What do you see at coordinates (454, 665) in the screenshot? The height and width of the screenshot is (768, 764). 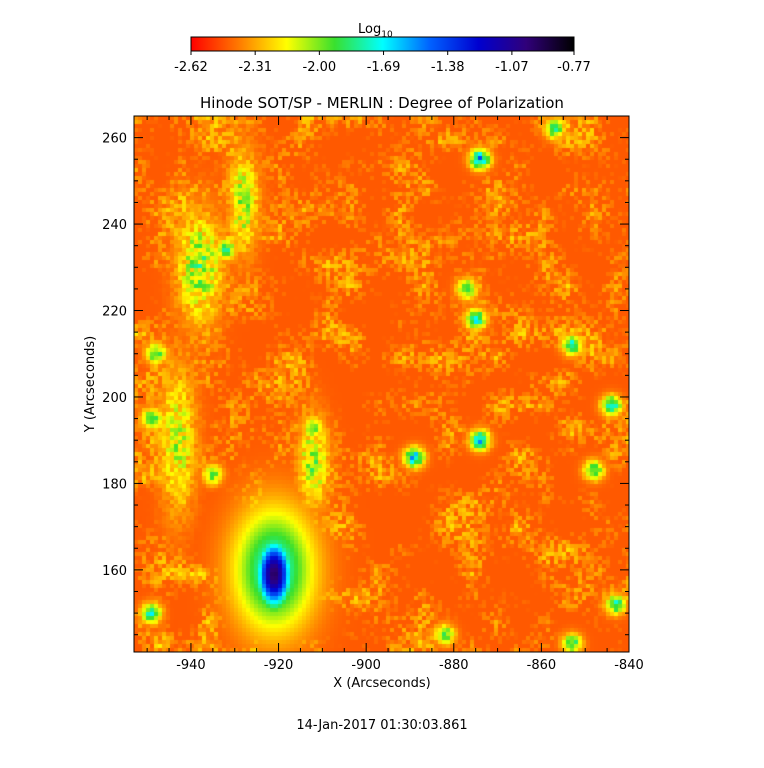 I see `x-tick-label: -880` at bounding box center [454, 665].